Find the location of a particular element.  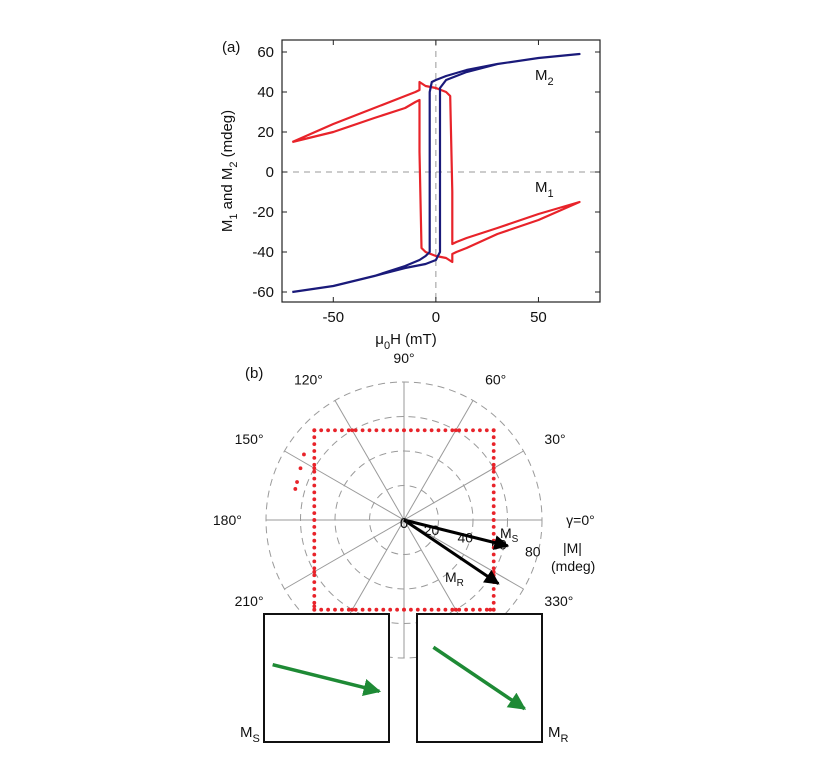

panel-a-series is located at coordinates (436, 173).